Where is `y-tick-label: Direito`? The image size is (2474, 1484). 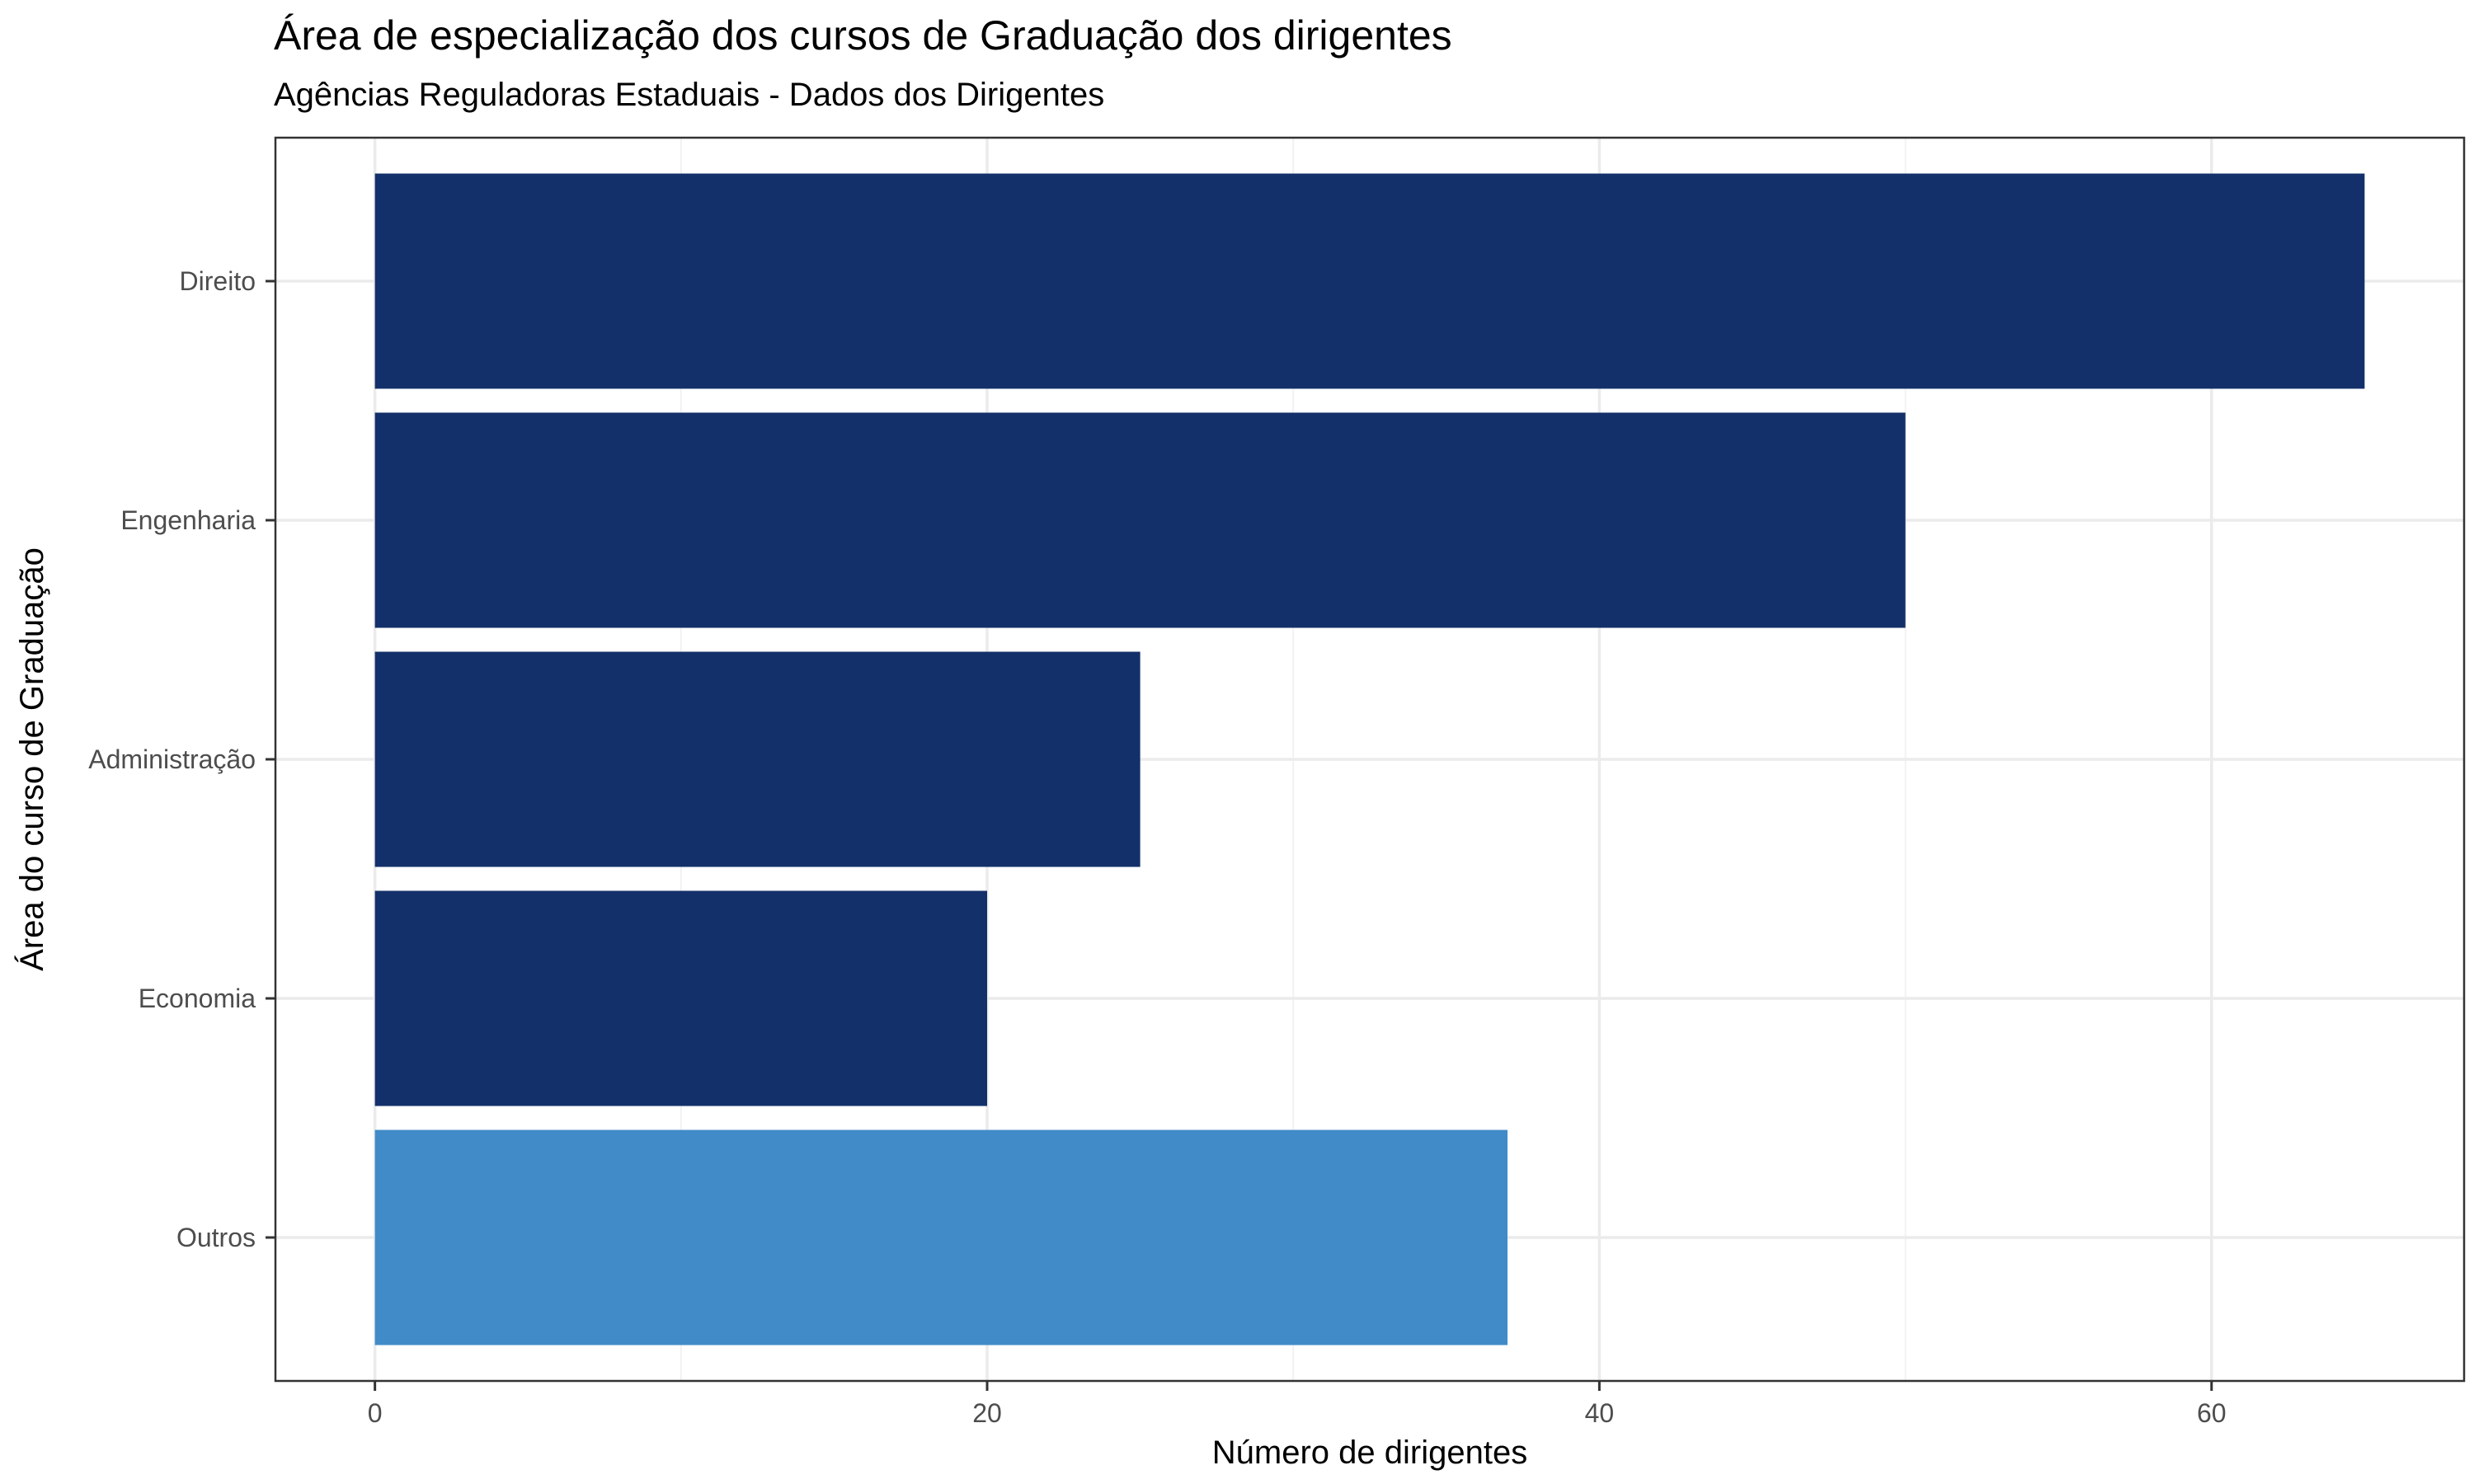
y-tick-label: Direito is located at coordinates (218, 281).